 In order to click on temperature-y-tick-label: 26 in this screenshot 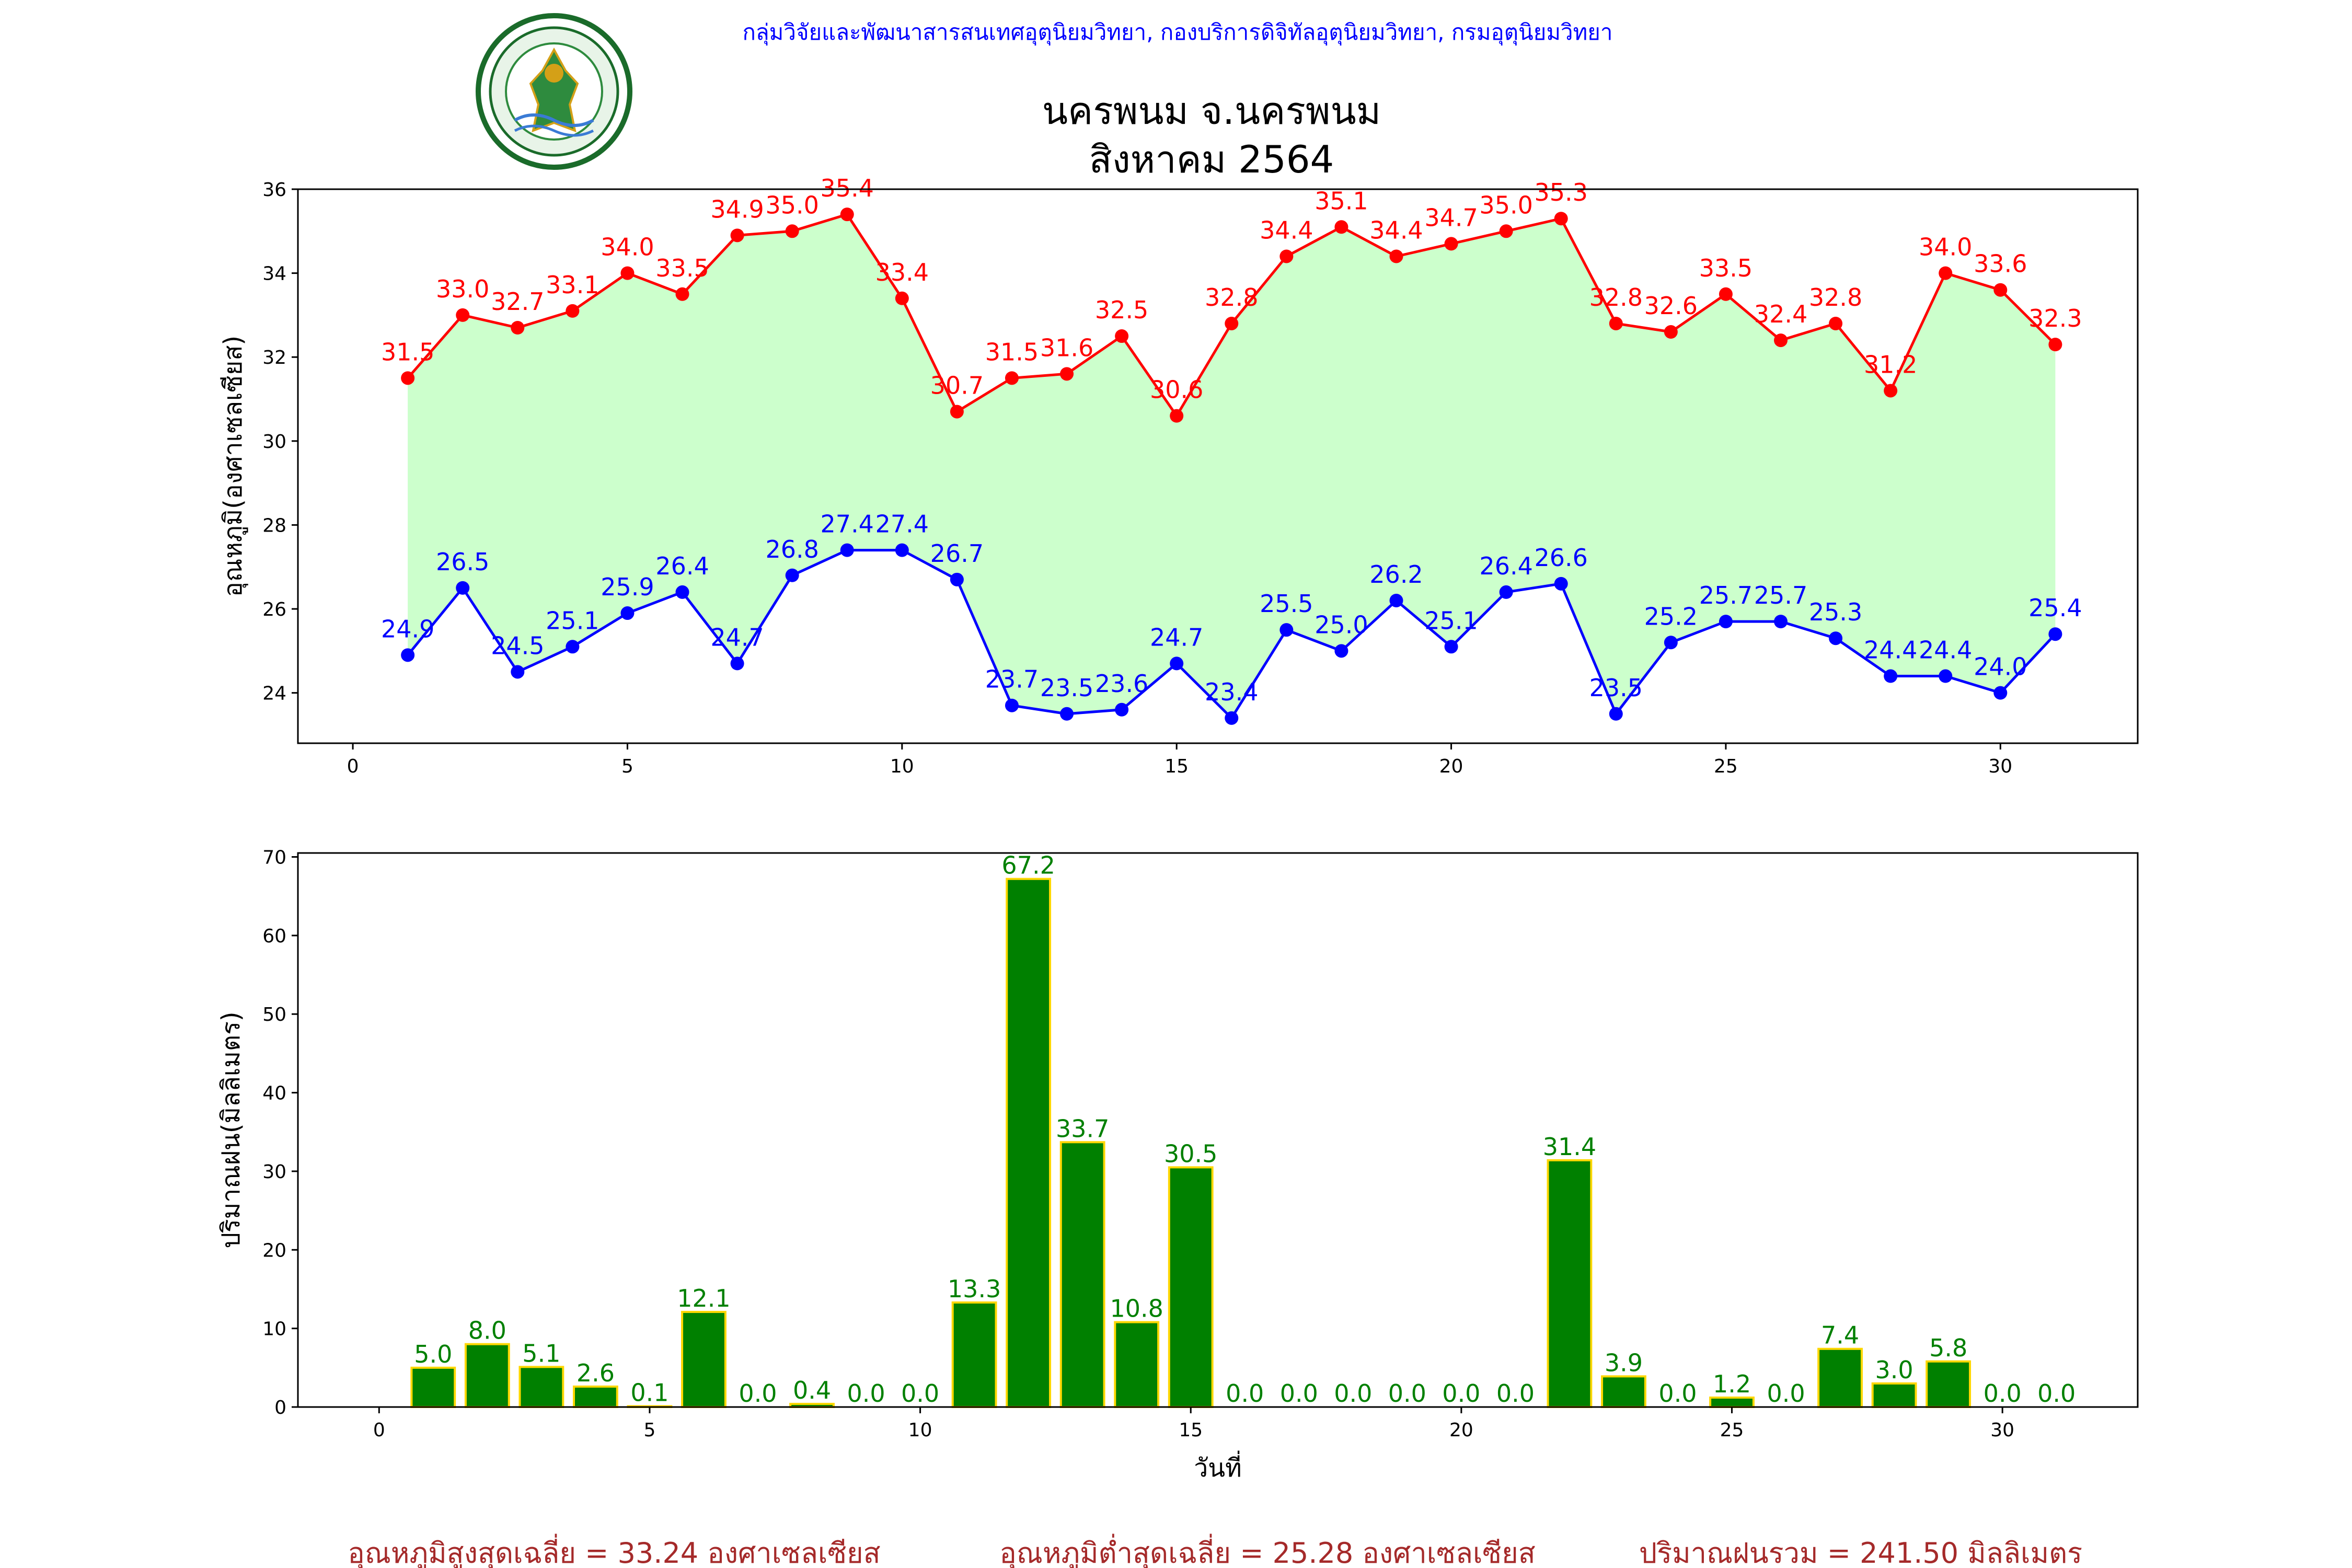, I will do `click(274, 609)`.